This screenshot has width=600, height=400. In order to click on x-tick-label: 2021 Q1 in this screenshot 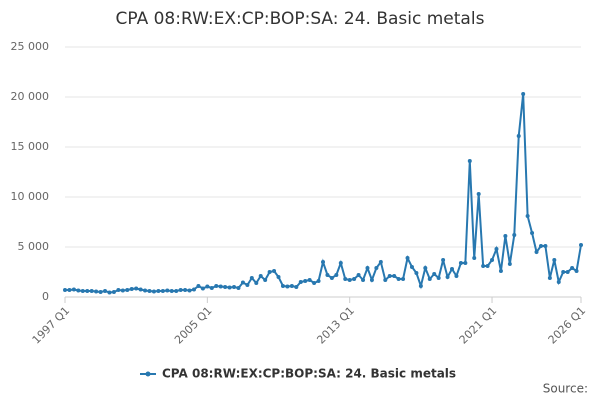, I will do `click(478, 325)`.